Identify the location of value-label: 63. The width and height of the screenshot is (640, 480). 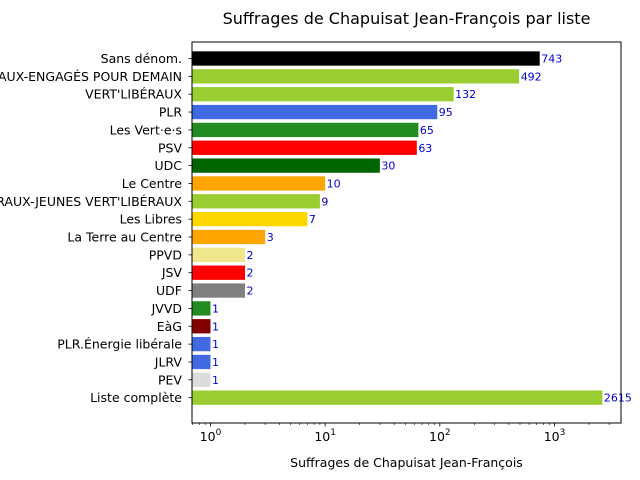
(425, 148).